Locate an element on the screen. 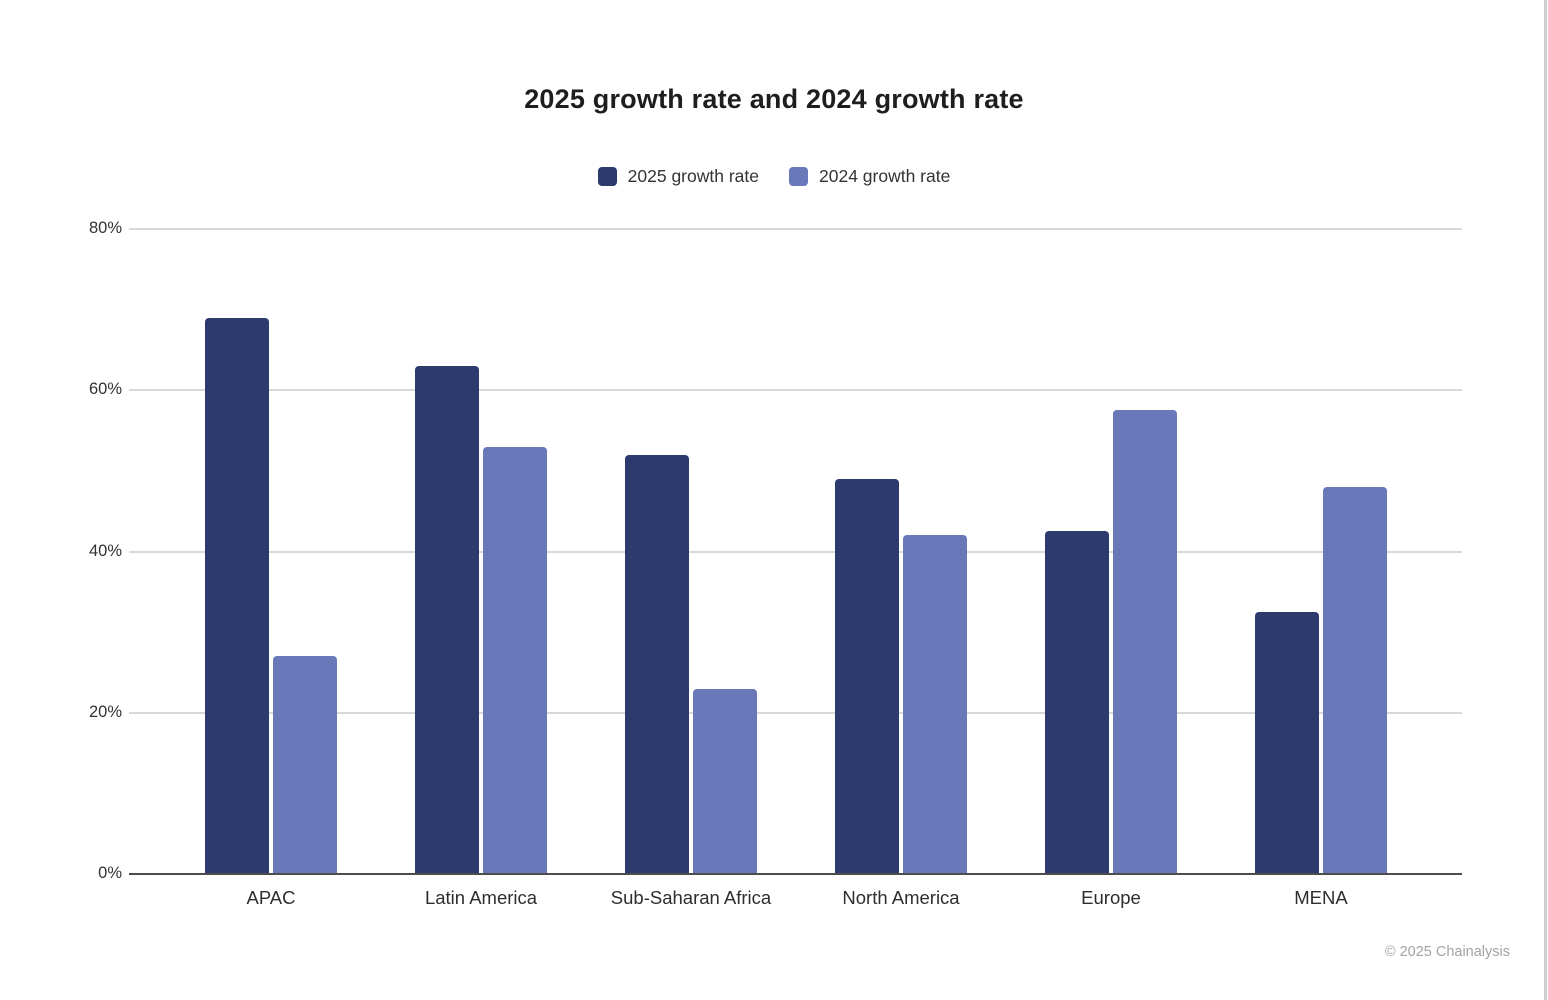  x-category-label: Latin America is located at coordinates (481, 897).